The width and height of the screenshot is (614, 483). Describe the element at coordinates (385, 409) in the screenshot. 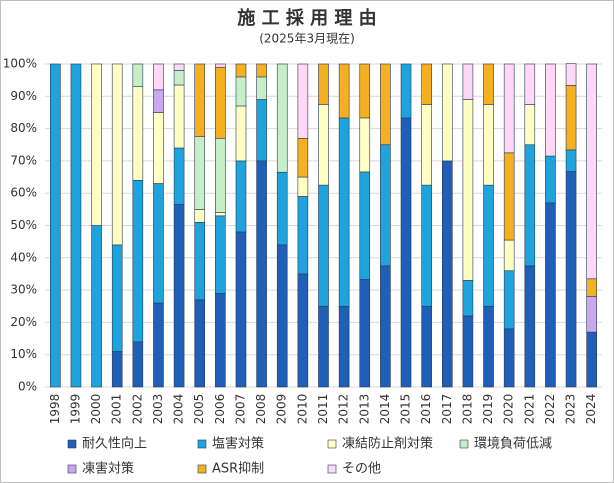

I see `x-tick-label: 2014` at that location.